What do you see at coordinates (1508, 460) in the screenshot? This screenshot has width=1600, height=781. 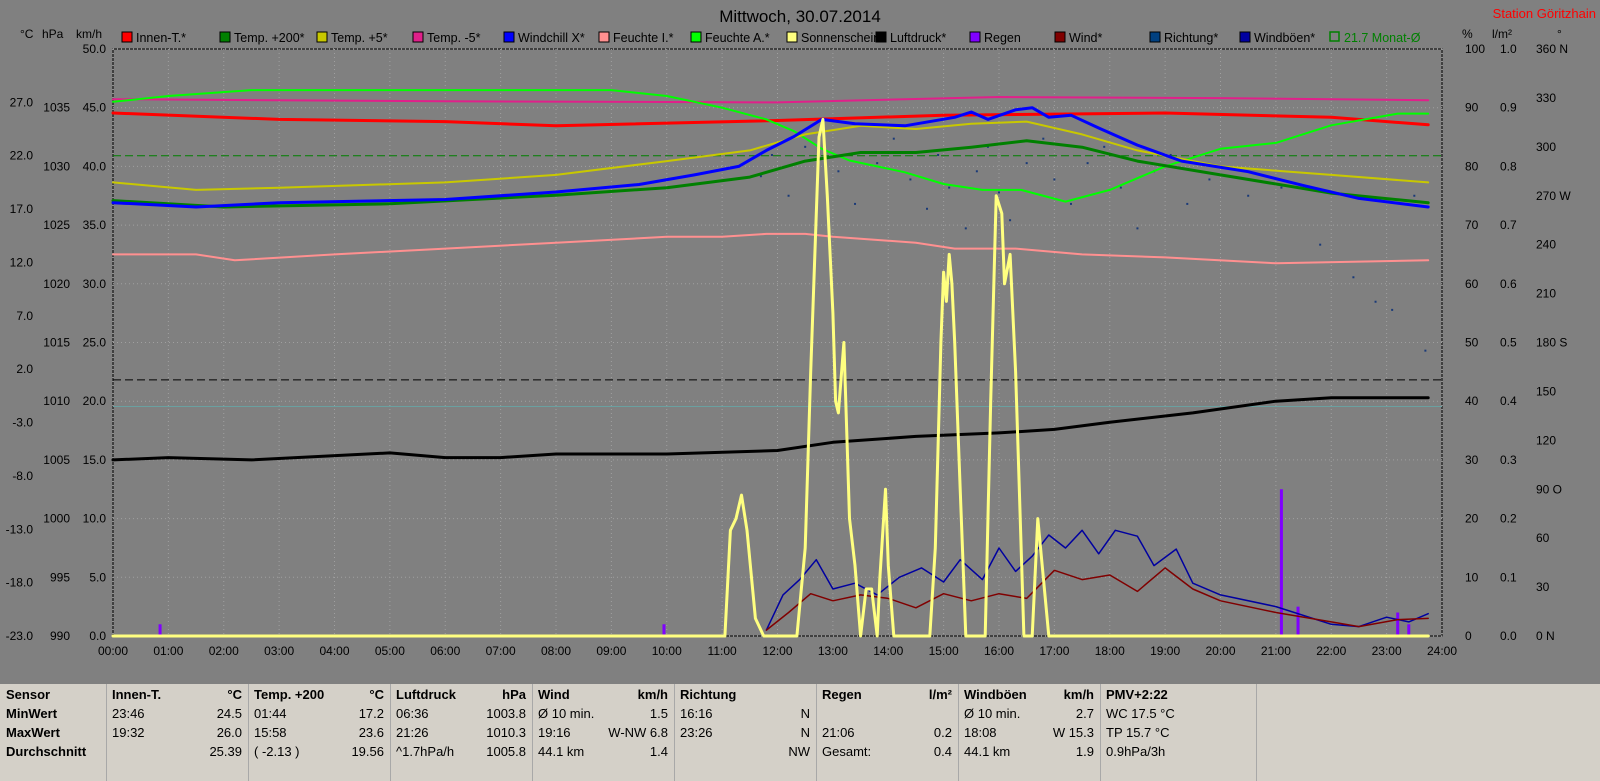 I see `rain-tick-label: 0.3` at bounding box center [1508, 460].